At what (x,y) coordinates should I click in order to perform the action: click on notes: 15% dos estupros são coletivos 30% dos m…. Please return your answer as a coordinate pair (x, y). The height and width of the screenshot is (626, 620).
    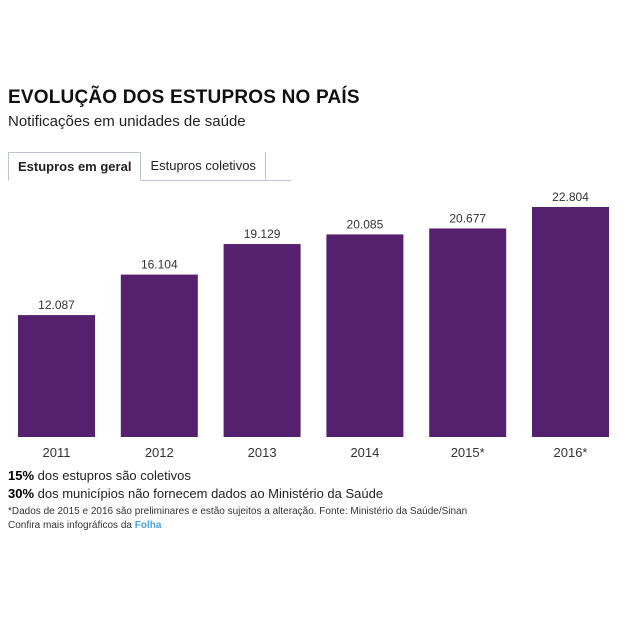
    Looking at the image, I should click on (308, 500).